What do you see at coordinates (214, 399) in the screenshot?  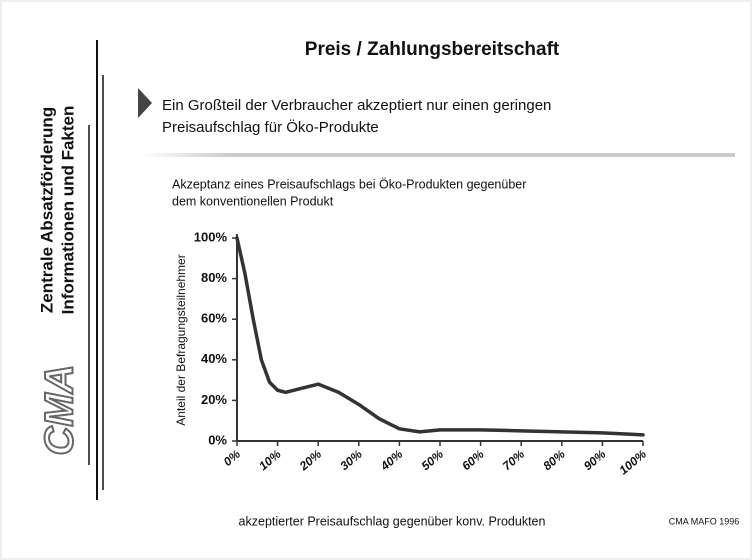 I see `y-tick-label: 20%` at bounding box center [214, 399].